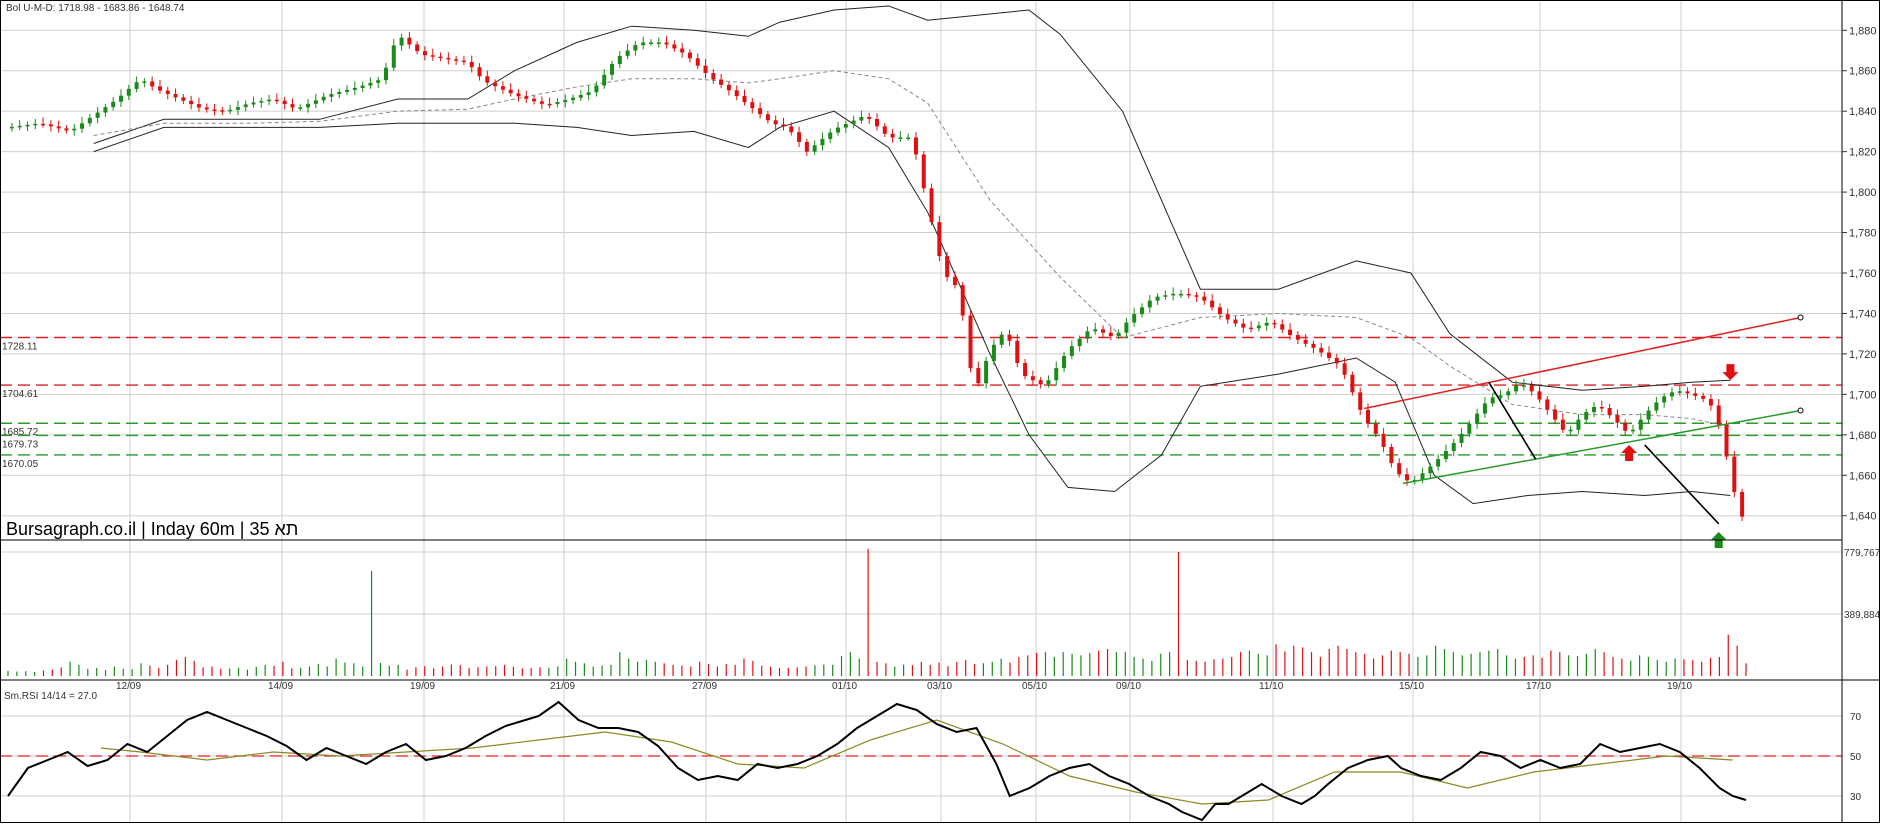 This screenshot has height=828, width=1880. Describe the element at coordinates (704, 686) in the screenshot. I see `x-tick-label: 27/09` at that location.